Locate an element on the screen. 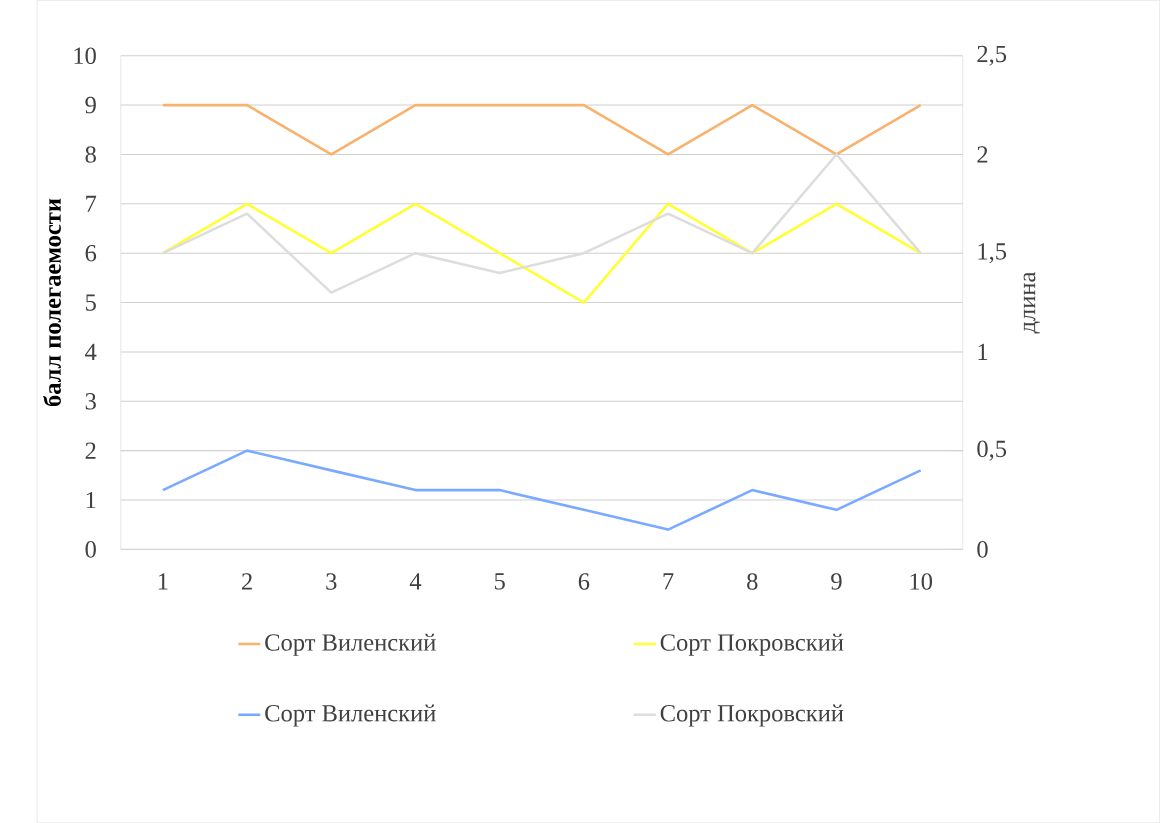 This screenshot has width=1160, height=823. y-tick-label: 6 is located at coordinates (91, 253).